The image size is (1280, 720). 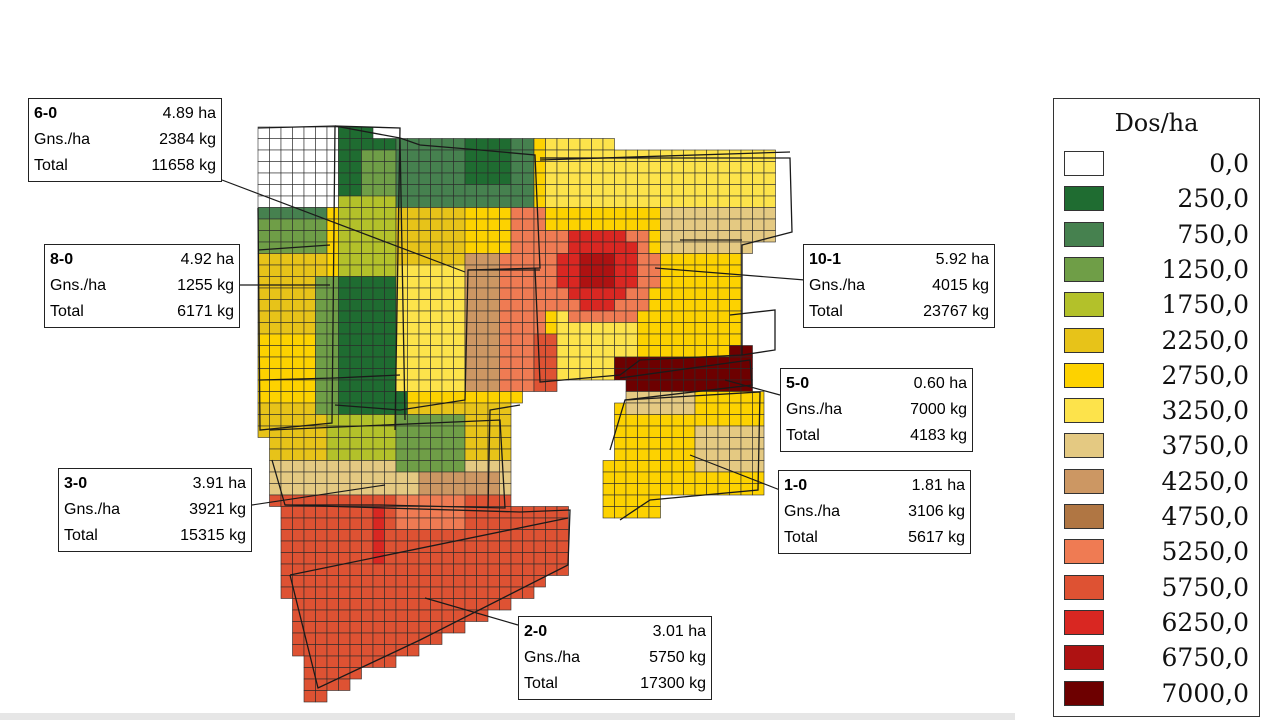 I want to click on legend-swatch, so click(x=1084, y=446).